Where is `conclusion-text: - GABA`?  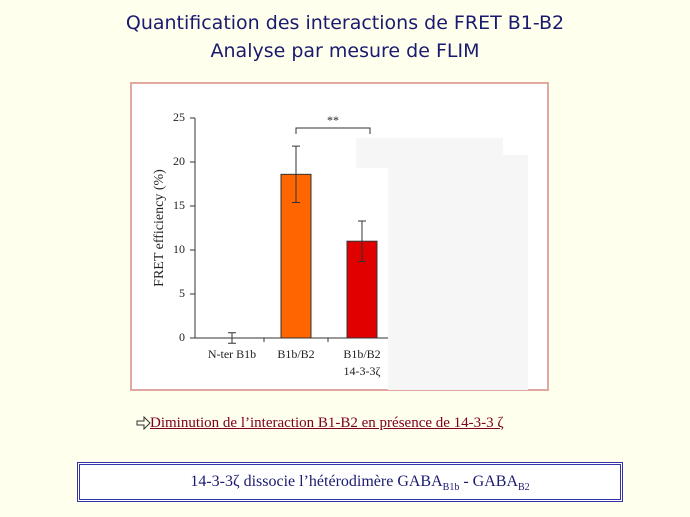 conclusion-text: - GABA is located at coordinates (488, 481).